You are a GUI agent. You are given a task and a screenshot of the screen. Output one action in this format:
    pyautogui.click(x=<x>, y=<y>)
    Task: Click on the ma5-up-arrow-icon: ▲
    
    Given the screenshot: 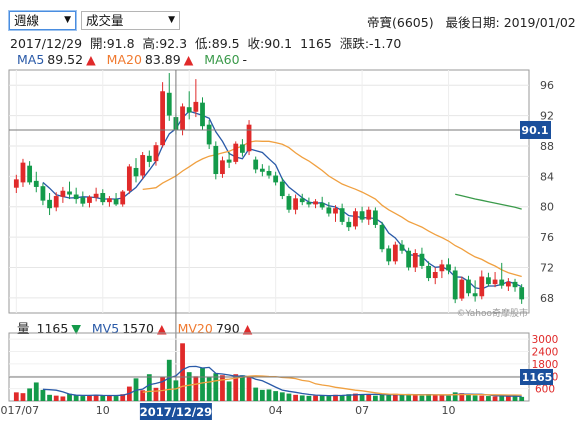 What is the action you would take?
    pyautogui.click(x=91, y=59)
    